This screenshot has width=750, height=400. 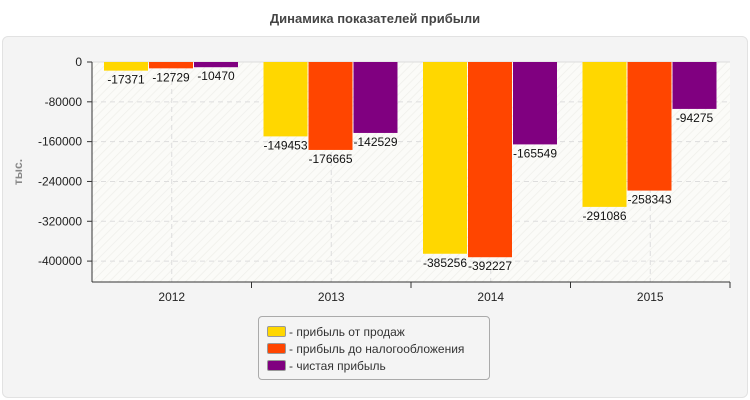 What do you see at coordinates (649, 200) in the screenshot?
I see `data-label: -258343` at bounding box center [649, 200].